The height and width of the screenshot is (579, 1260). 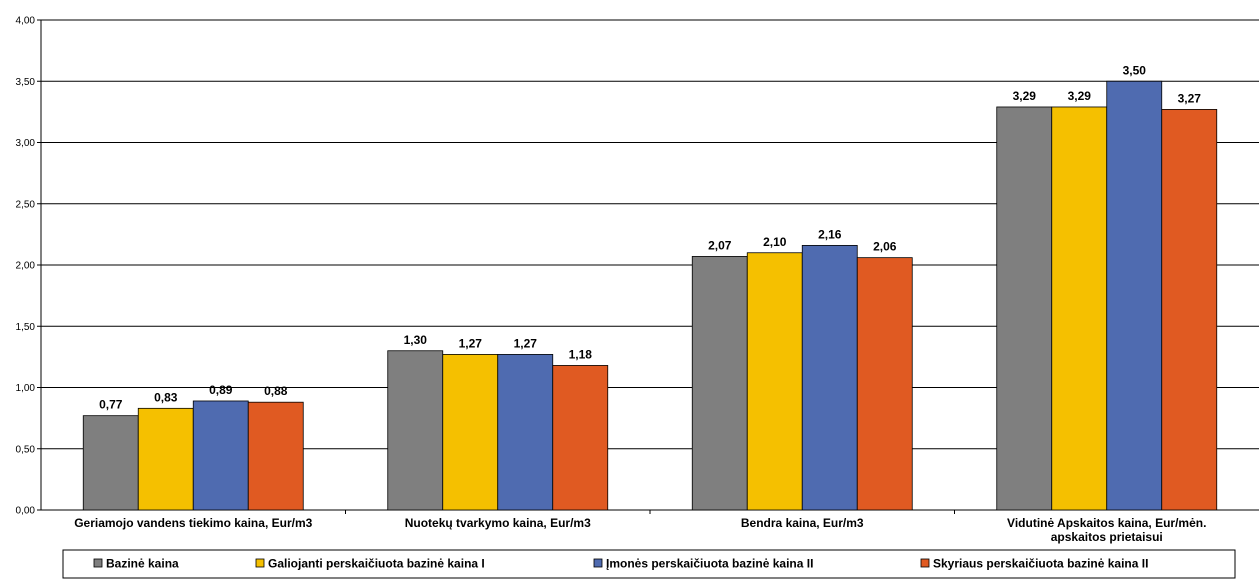 What do you see at coordinates (276, 391) in the screenshot?
I see `data-label: 0,88` at bounding box center [276, 391].